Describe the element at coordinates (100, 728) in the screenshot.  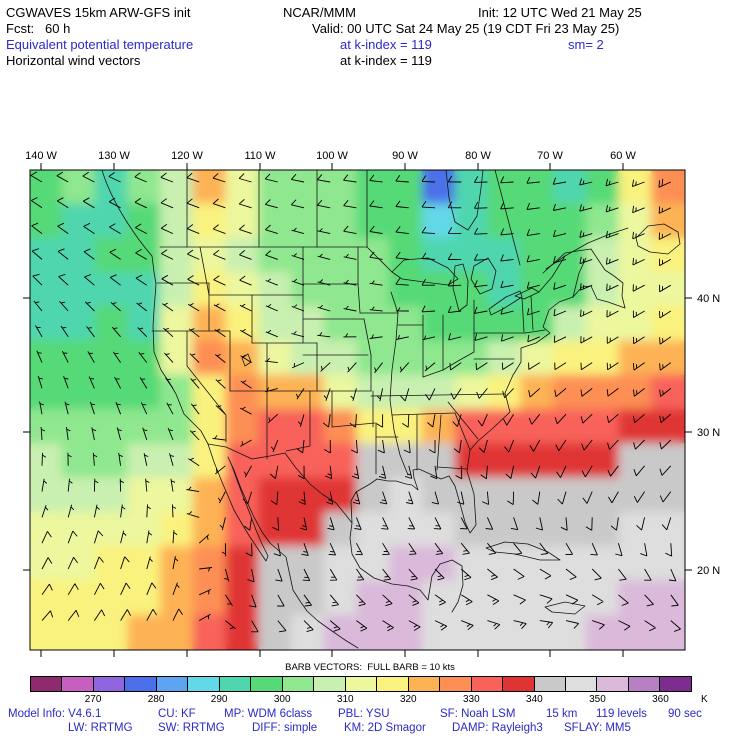
I see `footer-item: LW: RRTMG` at that location.